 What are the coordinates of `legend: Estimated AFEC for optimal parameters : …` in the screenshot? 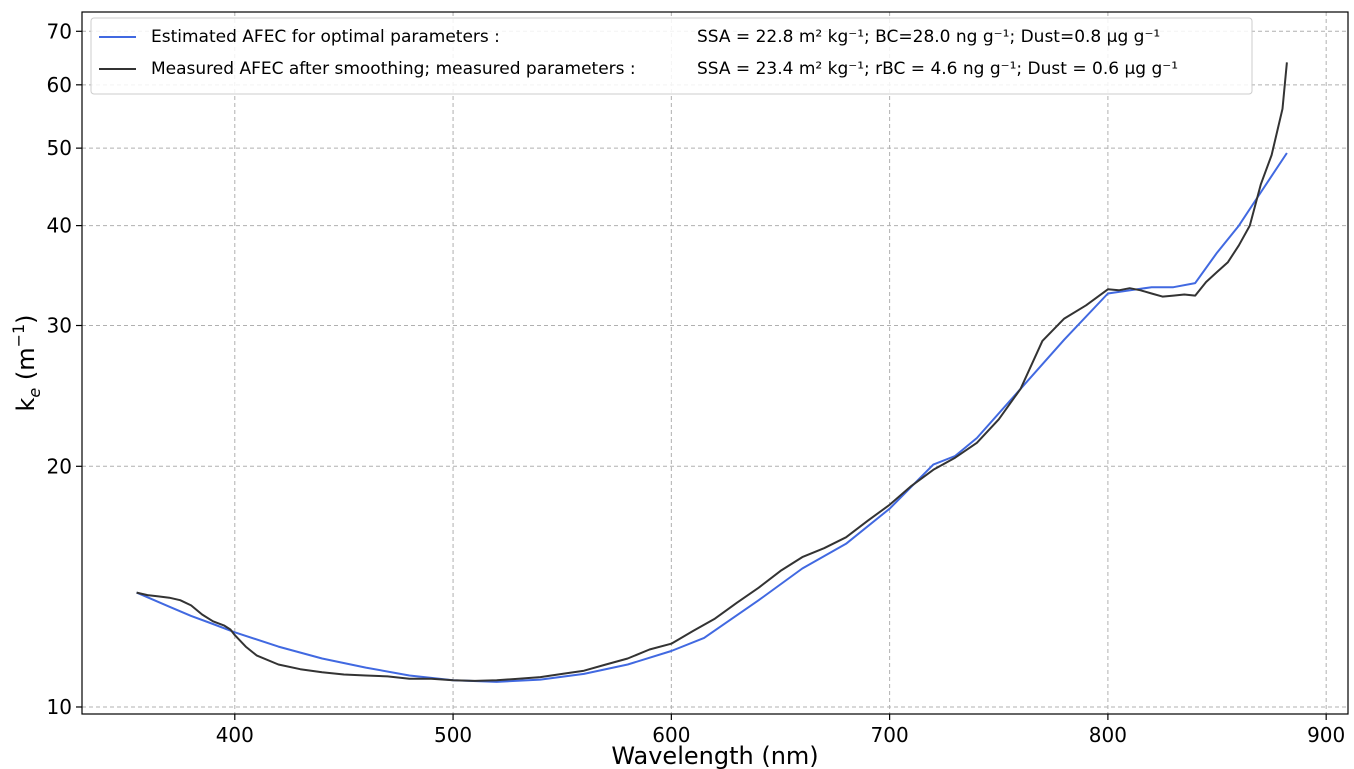 It's located at (671, 56).